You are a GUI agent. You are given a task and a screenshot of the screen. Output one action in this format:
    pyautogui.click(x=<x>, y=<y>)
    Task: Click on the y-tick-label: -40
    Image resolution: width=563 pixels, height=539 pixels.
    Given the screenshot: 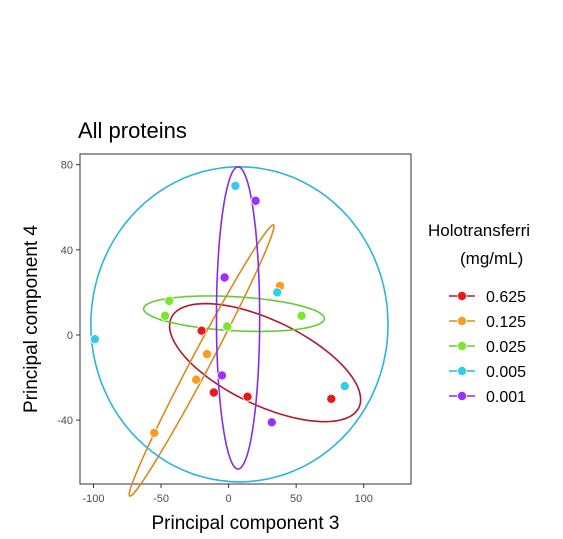 What is the action you would take?
    pyautogui.click(x=65, y=421)
    